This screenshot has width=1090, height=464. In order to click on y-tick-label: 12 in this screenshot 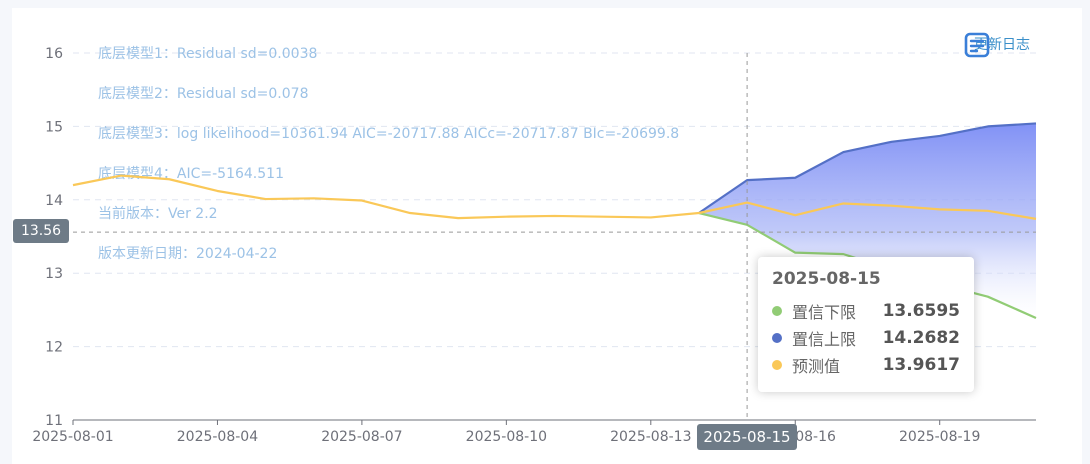, I will do `click(54, 348)`.